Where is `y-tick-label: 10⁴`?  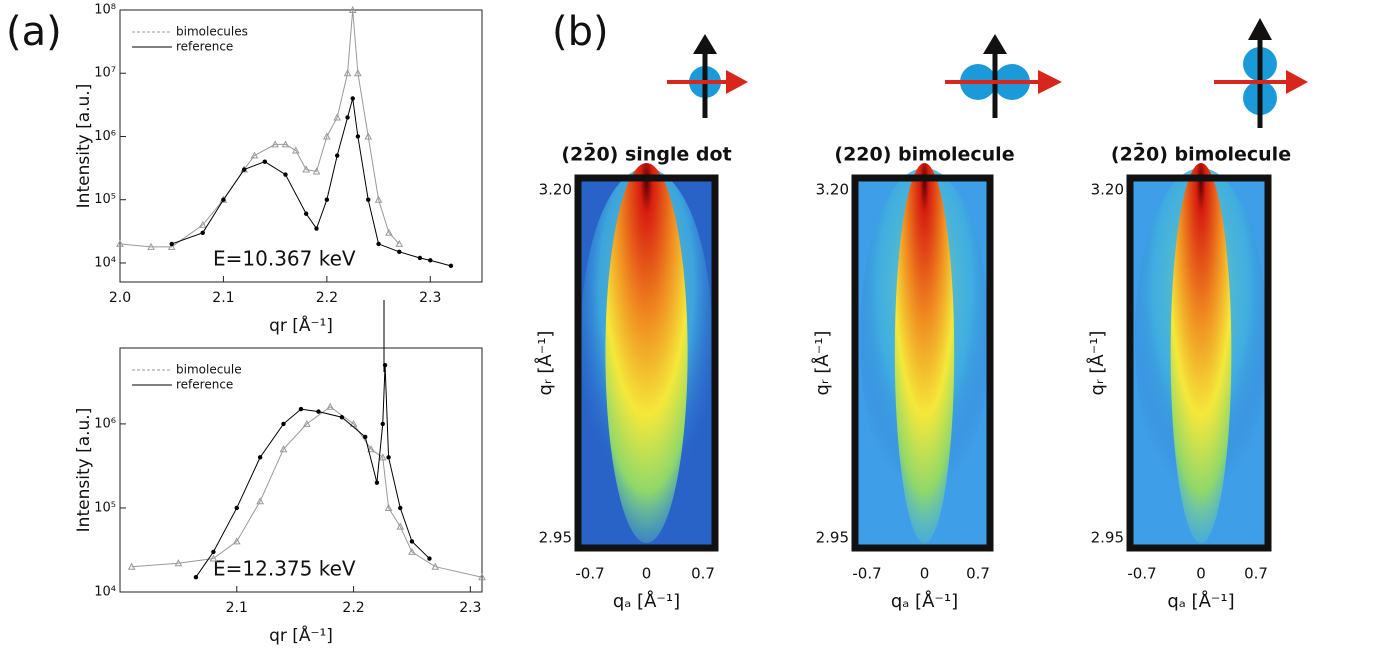 y-tick-label: 10⁴ is located at coordinates (105, 262).